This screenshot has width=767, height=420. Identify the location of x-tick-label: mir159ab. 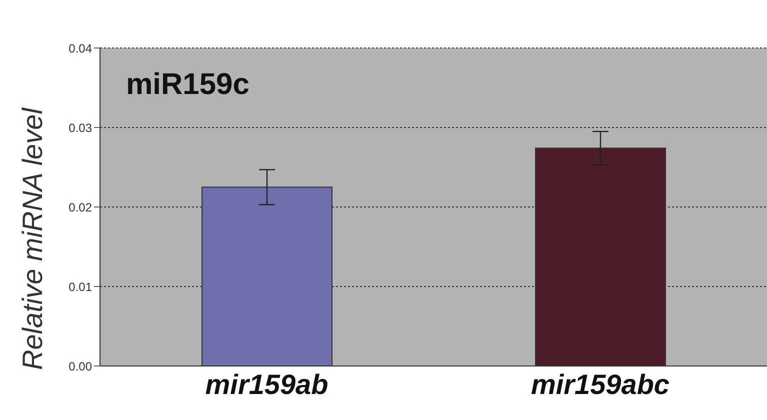
(266, 384).